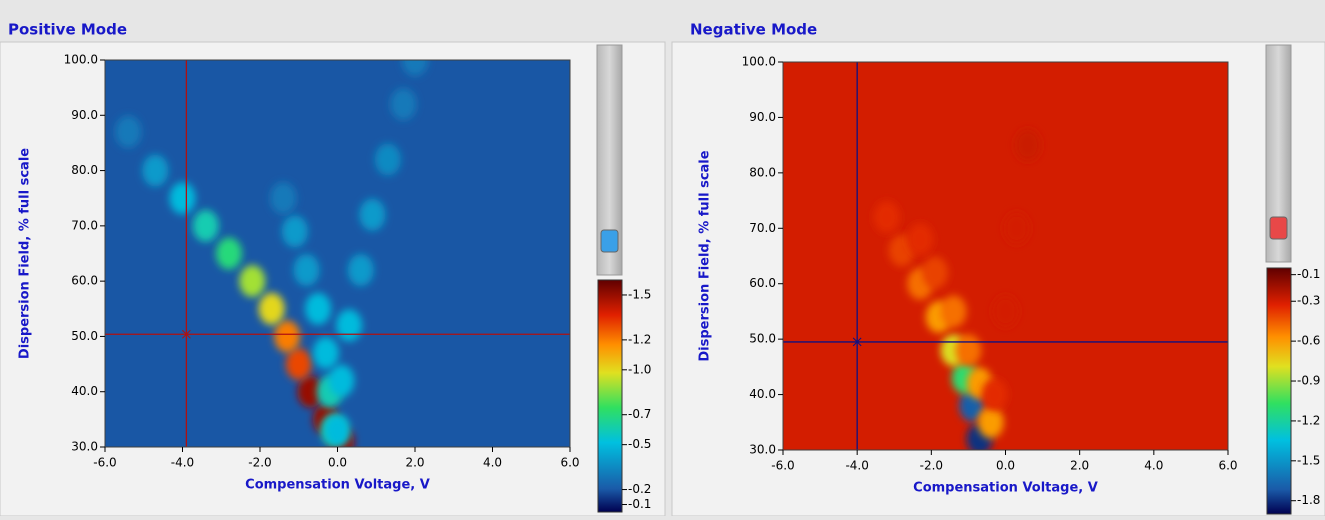  What do you see at coordinates (639, 489) in the screenshot?
I see `colorbar-tick-label: -0.2` at bounding box center [639, 489].